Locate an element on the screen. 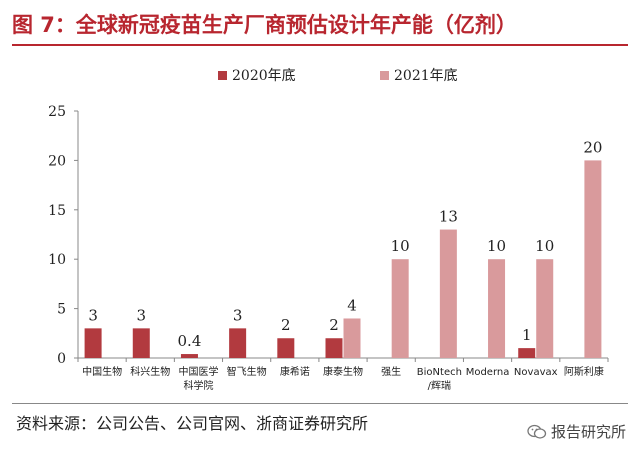 The width and height of the screenshot is (640, 461). x-tick-label: 智飞生物 is located at coordinates (247, 371).